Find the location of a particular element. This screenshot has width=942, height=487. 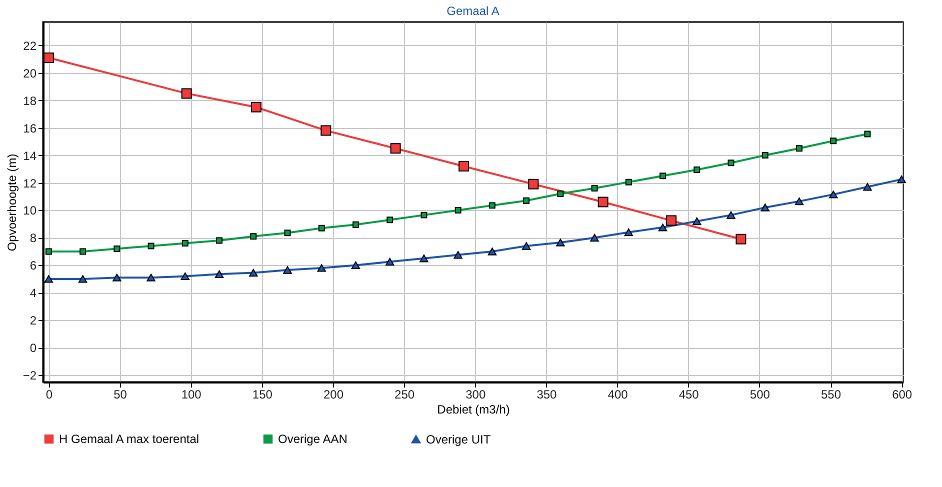

legend-label: H Gemaal A max toerental is located at coordinates (129, 439).